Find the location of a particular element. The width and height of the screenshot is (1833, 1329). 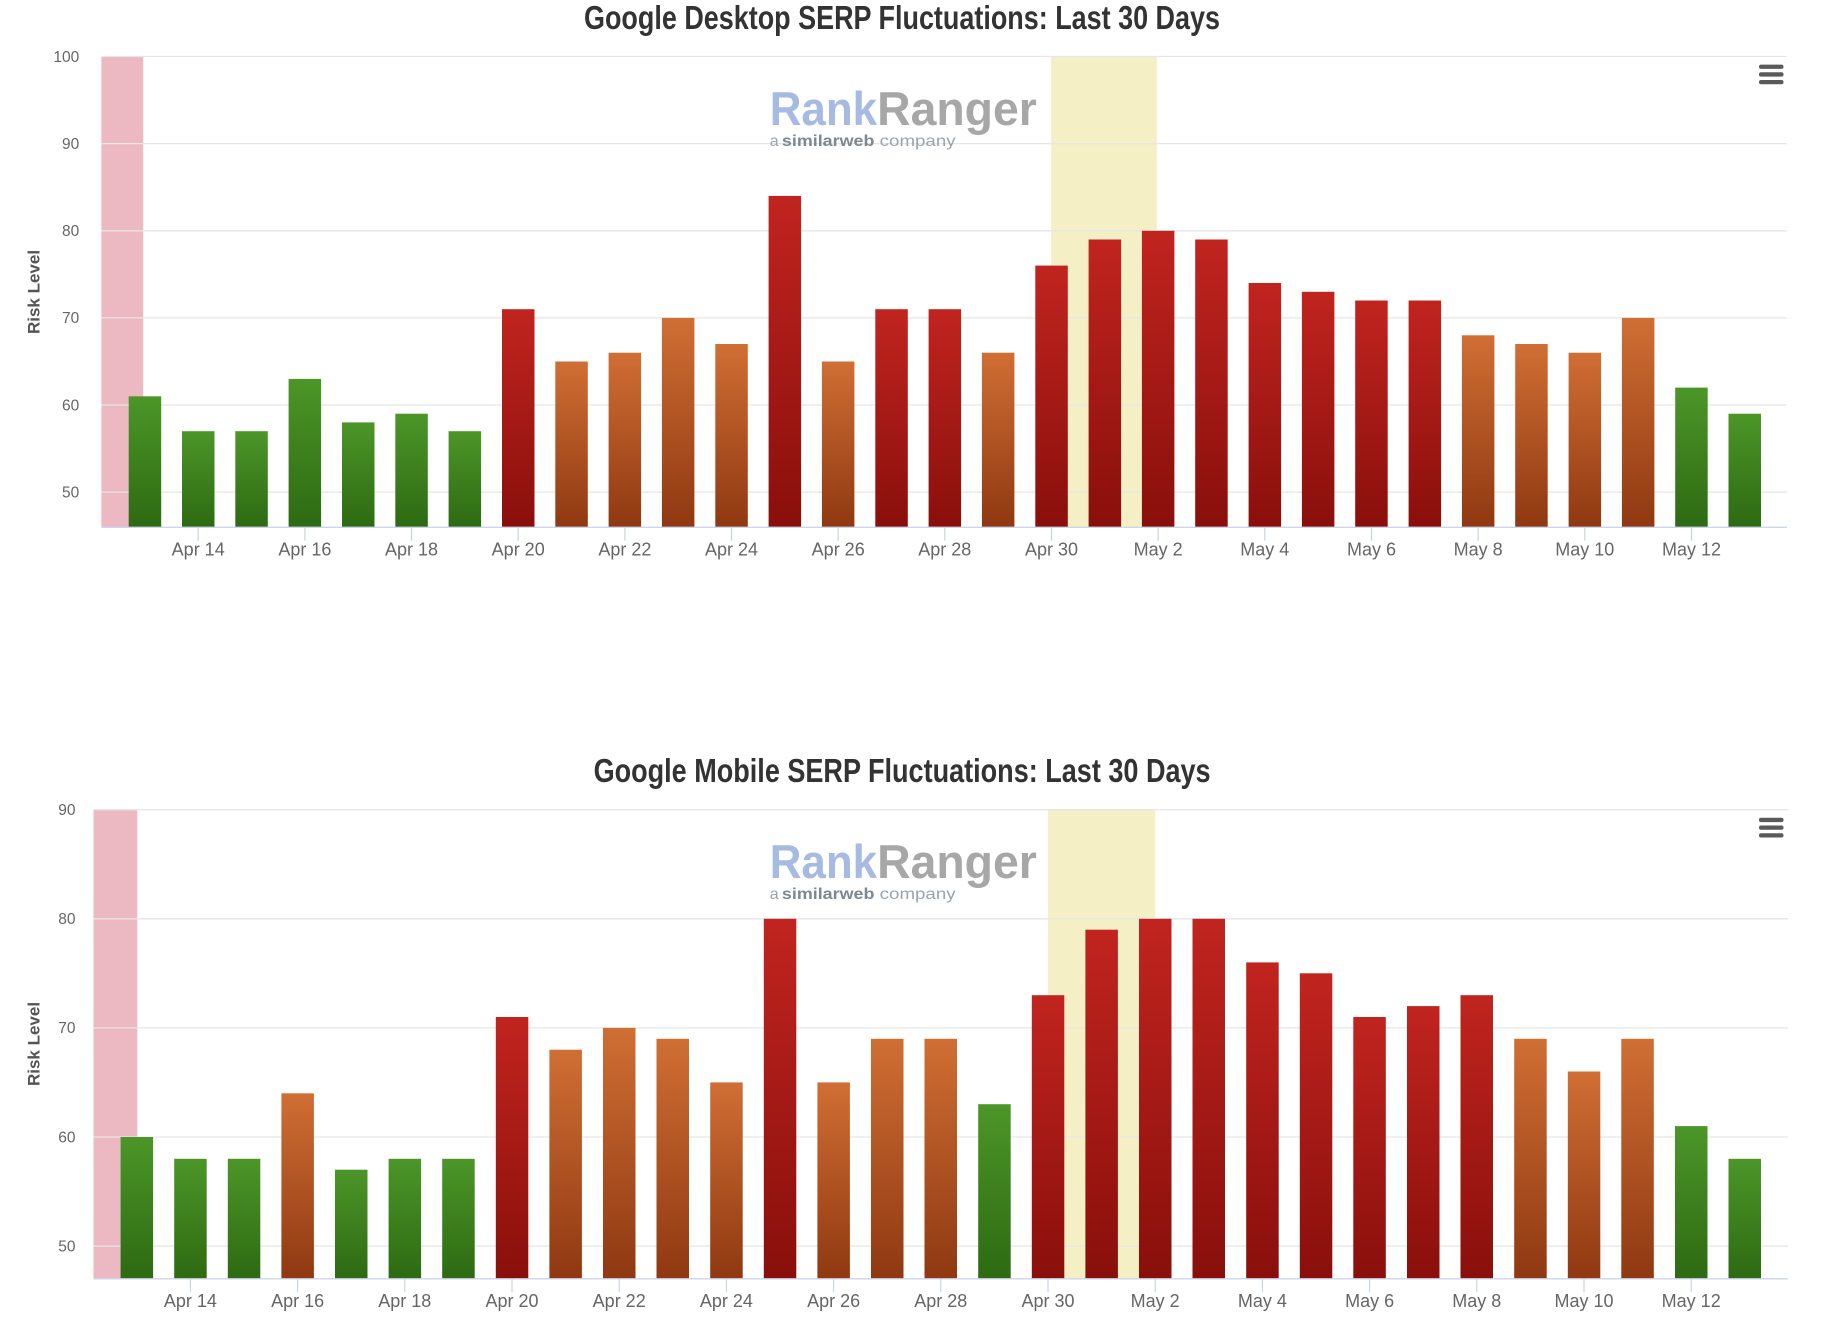

svg-text: 100 is located at coordinates (66, 57).